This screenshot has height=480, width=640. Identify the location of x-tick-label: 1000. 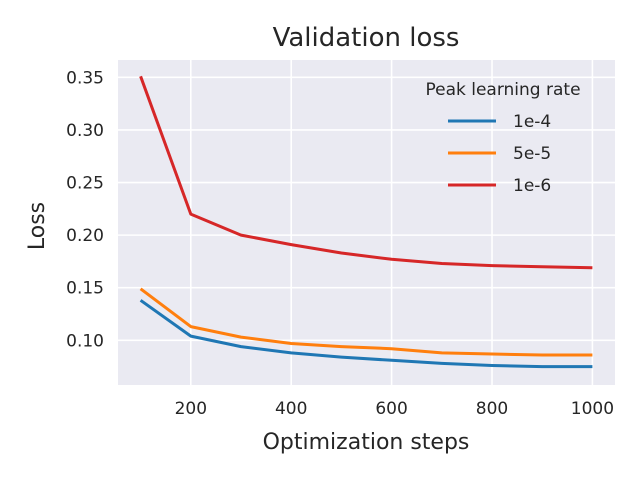
(592, 409).